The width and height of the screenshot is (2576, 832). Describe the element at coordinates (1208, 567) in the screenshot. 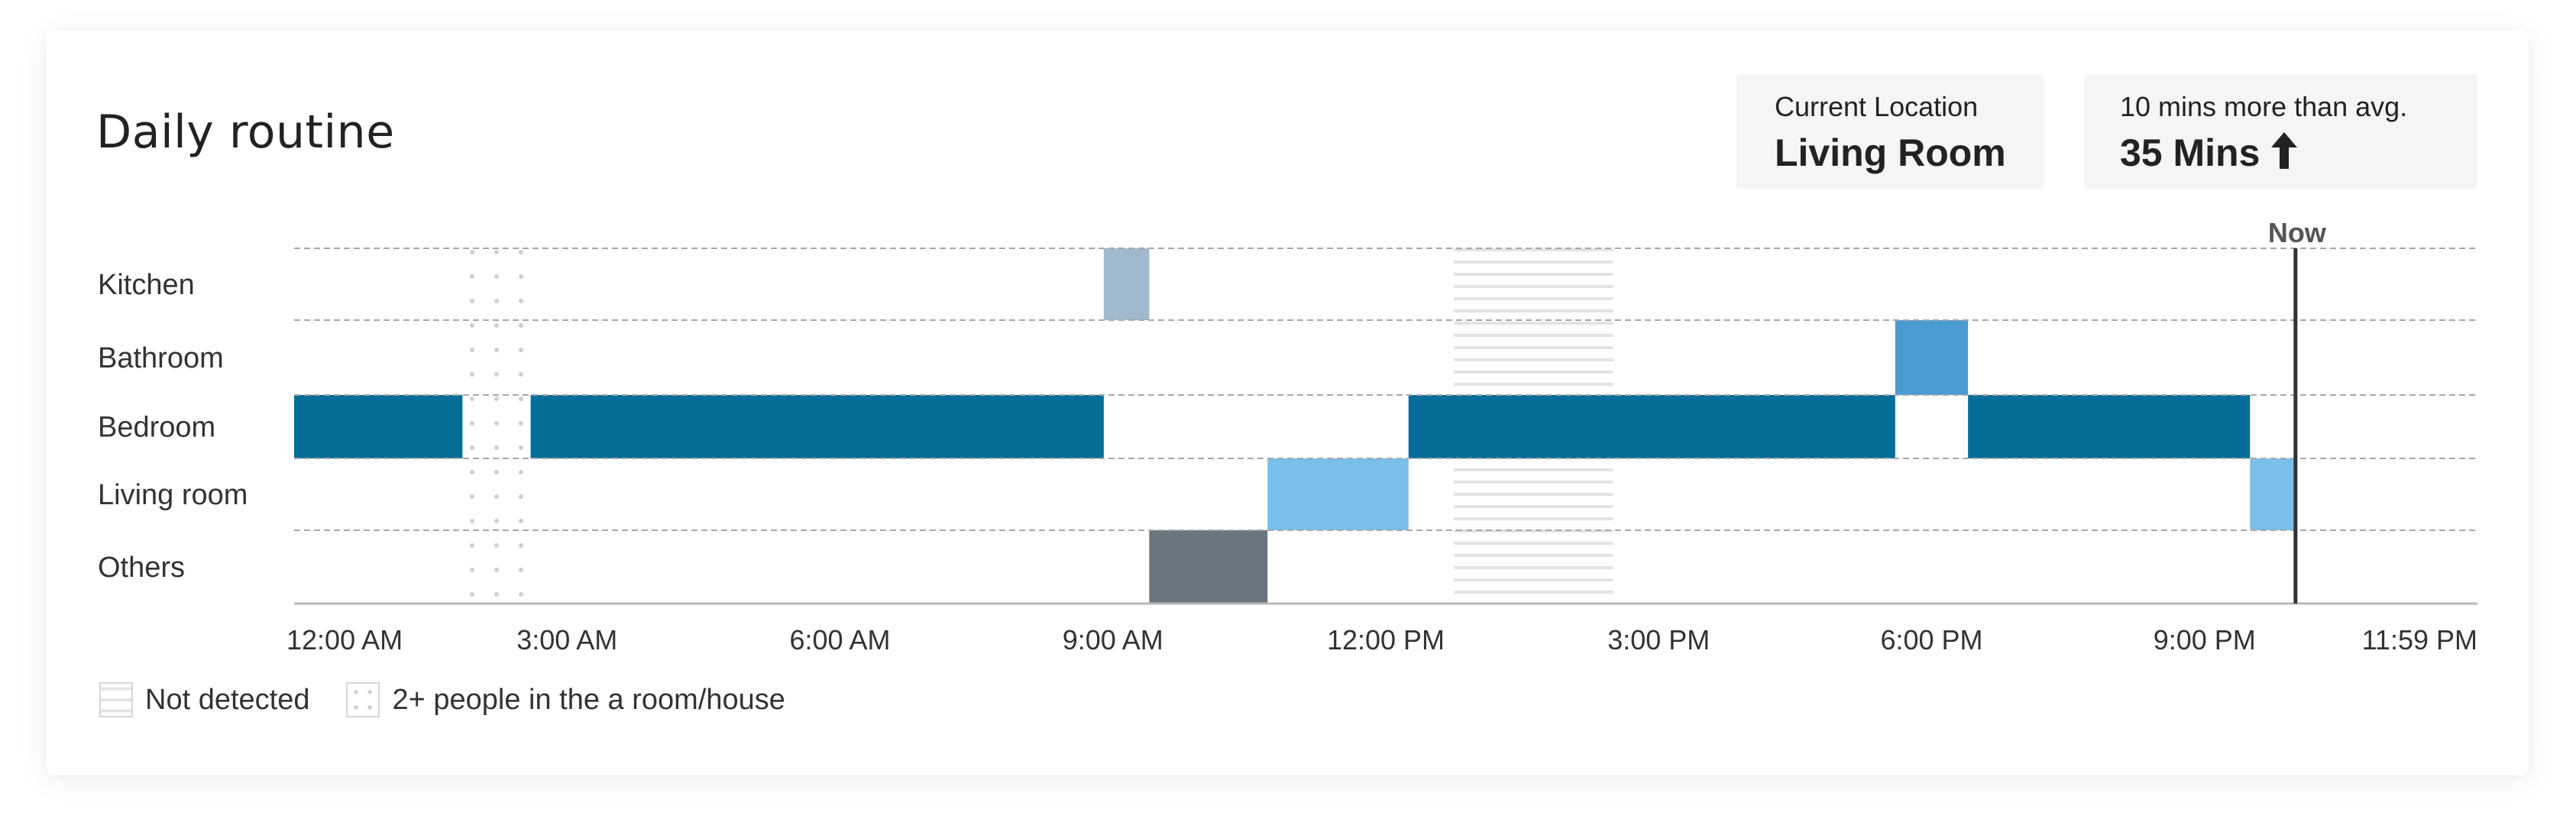

I see `segment-others` at that location.